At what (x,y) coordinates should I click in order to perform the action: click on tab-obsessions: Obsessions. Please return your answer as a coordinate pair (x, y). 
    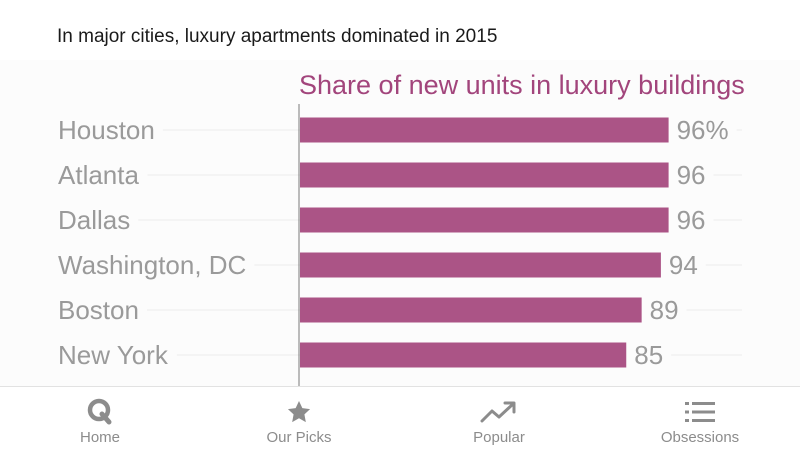
    Looking at the image, I should click on (700, 418).